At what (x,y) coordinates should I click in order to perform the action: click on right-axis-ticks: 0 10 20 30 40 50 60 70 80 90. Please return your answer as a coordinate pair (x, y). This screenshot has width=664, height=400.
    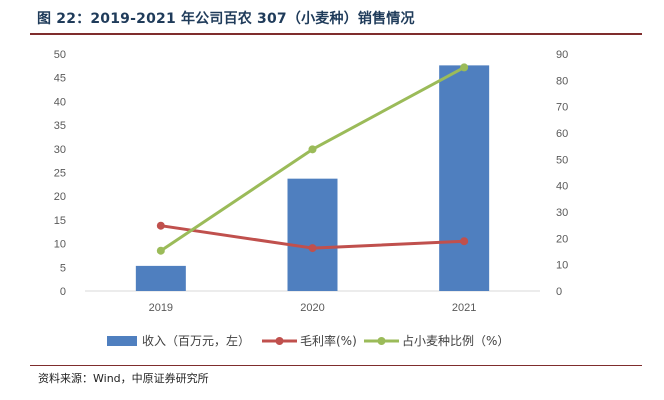
    Looking at the image, I should click on (562, 173).